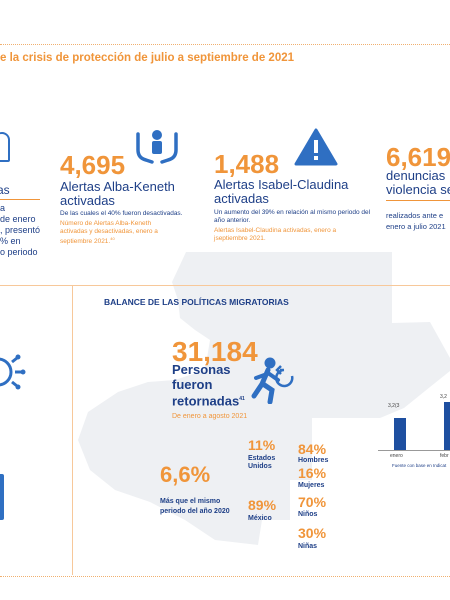 Image resolution: width=450 pixels, height=600 pixels. What do you see at coordinates (313, 460) in the screenshot?
I see `hombres-label: Hombres` at bounding box center [313, 460].